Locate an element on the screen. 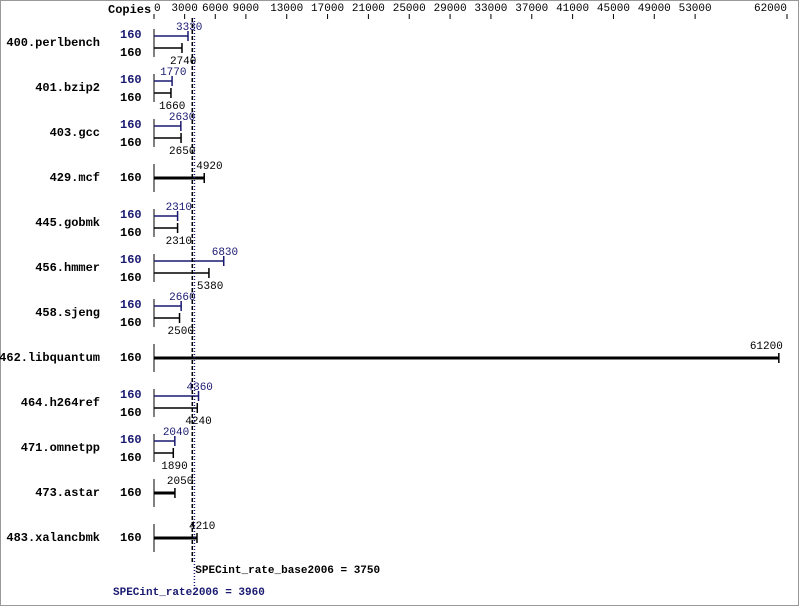  x-tick-label: 25000 is located at coordinates (409, 9).